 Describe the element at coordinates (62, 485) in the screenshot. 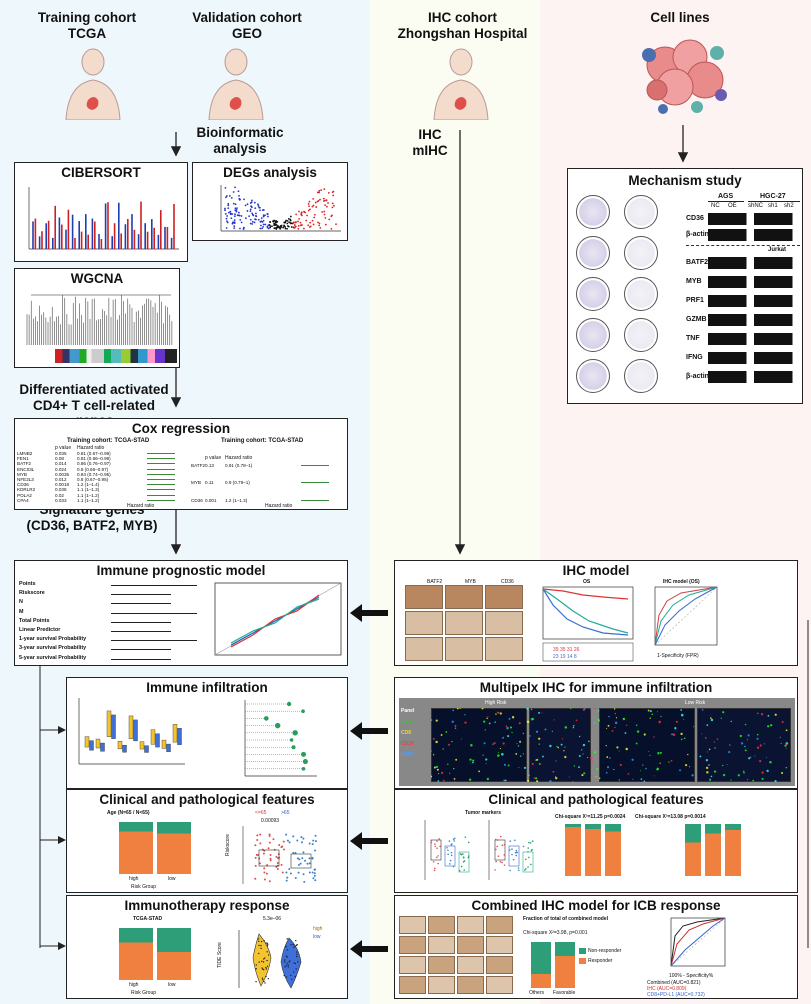

I see `cox-p: 0.0018` at that location.